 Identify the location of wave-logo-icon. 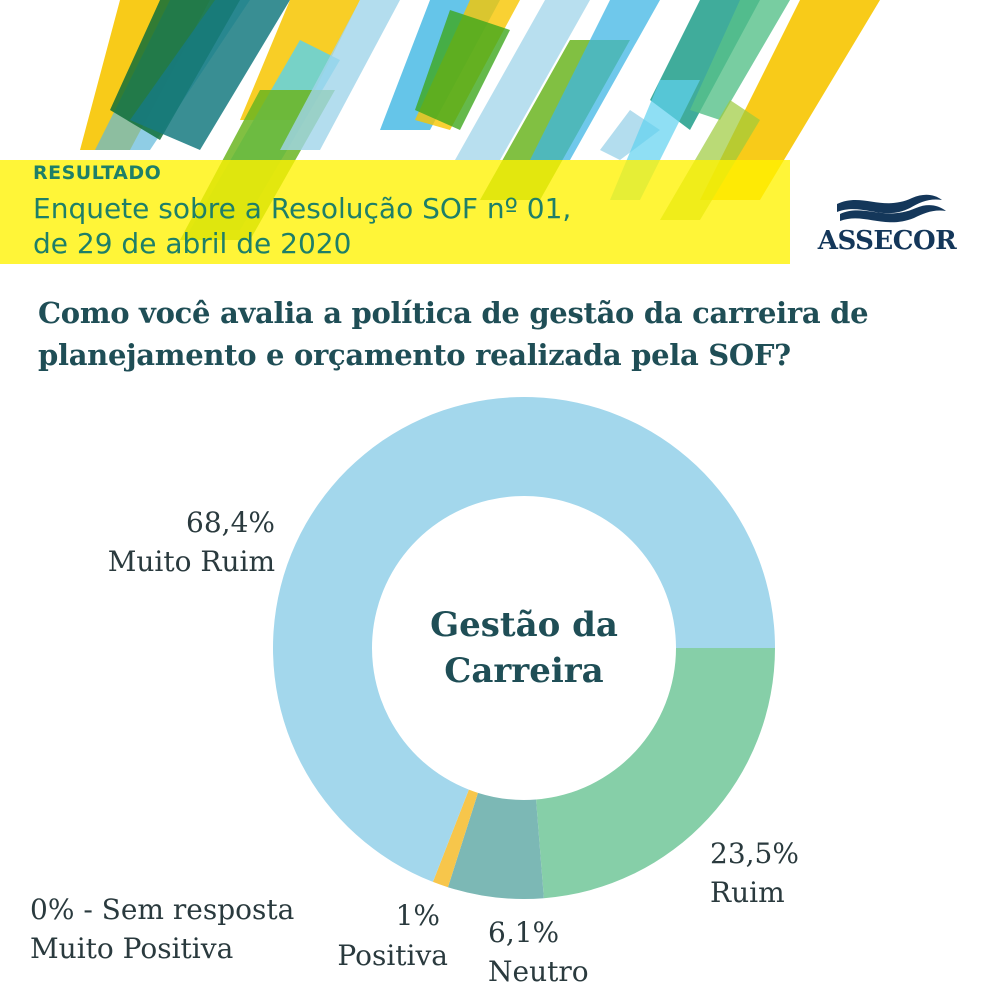
(891, 208).